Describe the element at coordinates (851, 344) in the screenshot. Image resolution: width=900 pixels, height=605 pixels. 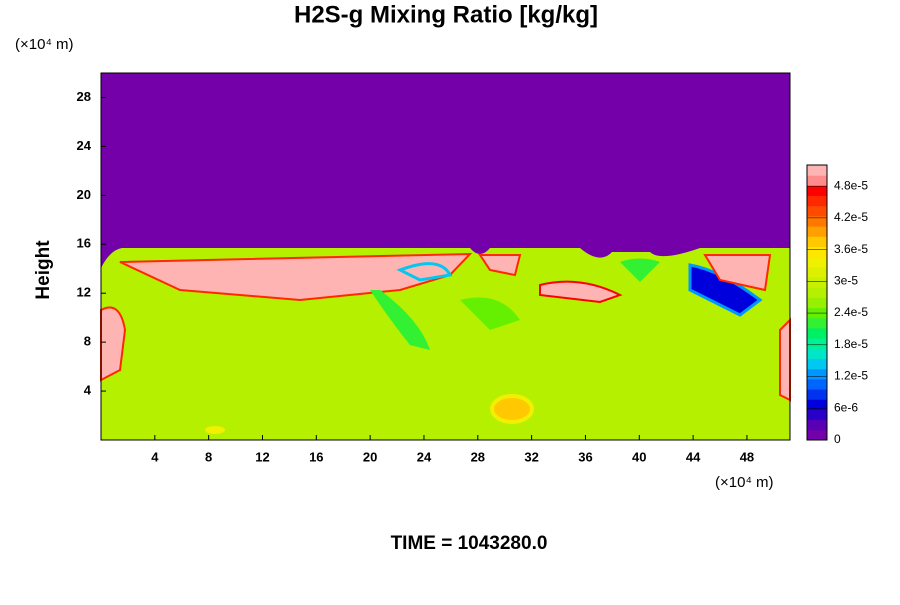
I see `colorbar-tick-label: 1.8e-5` at that location.